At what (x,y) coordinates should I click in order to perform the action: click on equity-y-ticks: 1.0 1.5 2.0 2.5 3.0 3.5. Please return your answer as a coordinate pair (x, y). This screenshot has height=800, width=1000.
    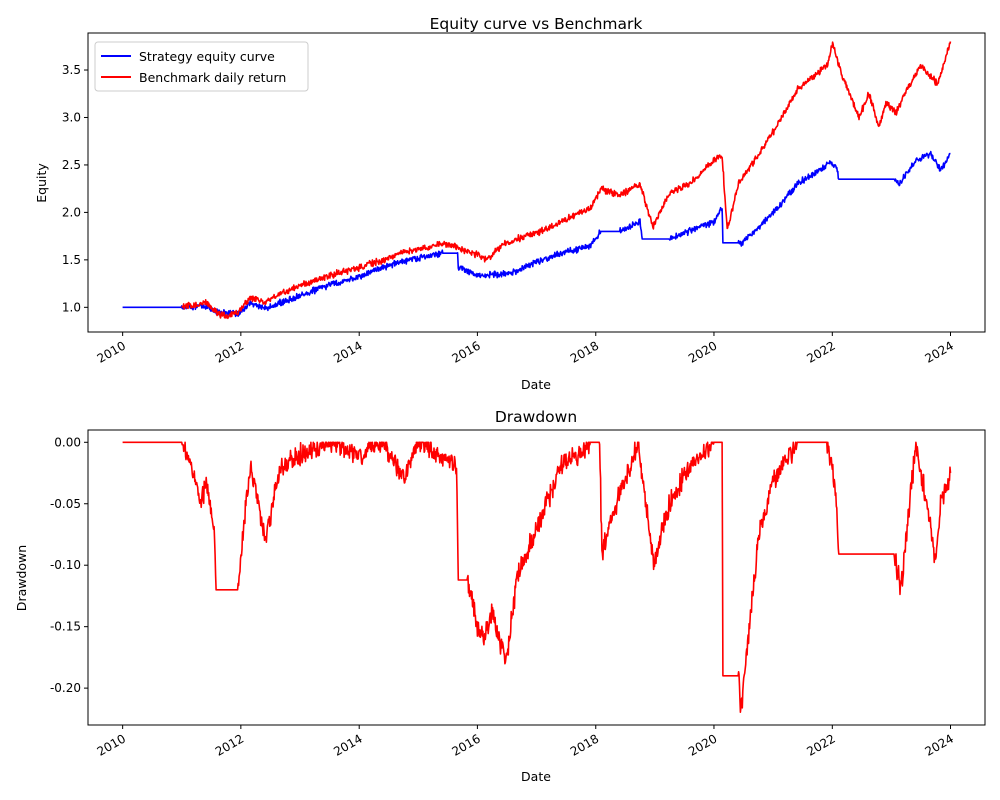
    Looking at the image, I should click on (75, 188).